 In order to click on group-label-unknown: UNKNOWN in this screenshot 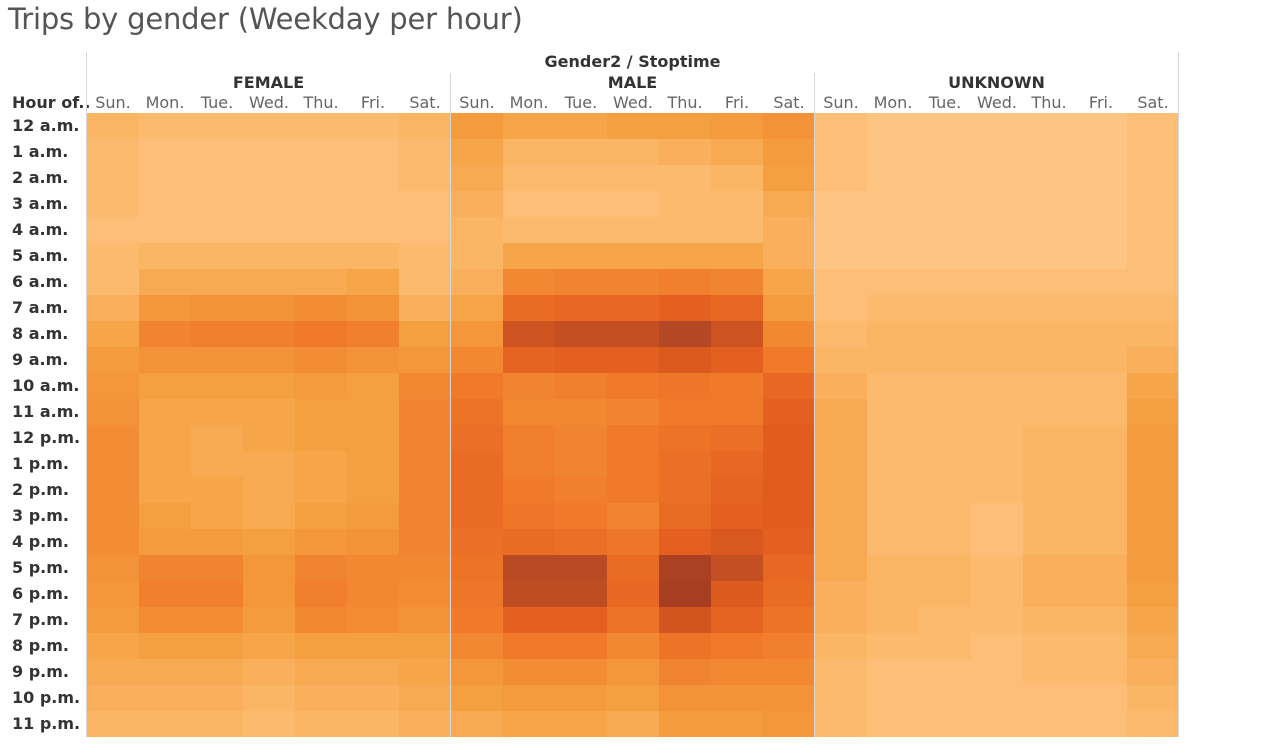, I will do `click(996, 82)`.